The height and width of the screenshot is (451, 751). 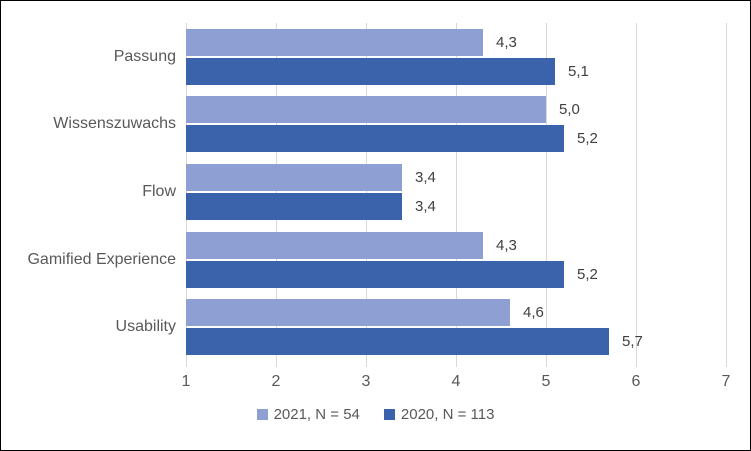 What do you see at coordinates (447, 414) in the screenshot?
I see `legend-label: 2020, N = 113` at bounding box center [447, 414].